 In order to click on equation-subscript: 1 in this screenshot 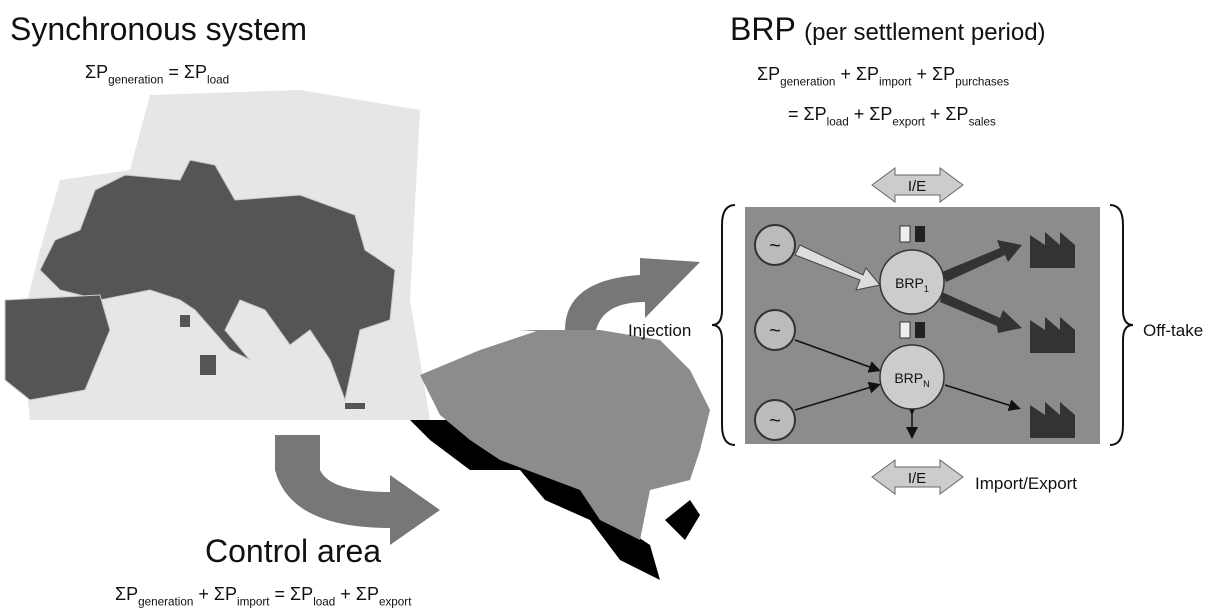, I will do `click(926, 289)`.